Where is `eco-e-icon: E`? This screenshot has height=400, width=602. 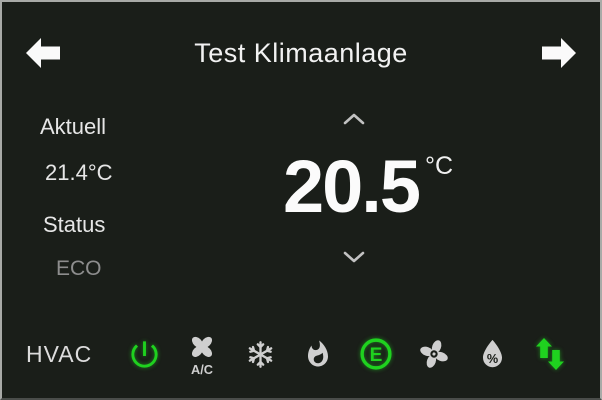
eco-e-icon: E is located at coordinates (376, 354).